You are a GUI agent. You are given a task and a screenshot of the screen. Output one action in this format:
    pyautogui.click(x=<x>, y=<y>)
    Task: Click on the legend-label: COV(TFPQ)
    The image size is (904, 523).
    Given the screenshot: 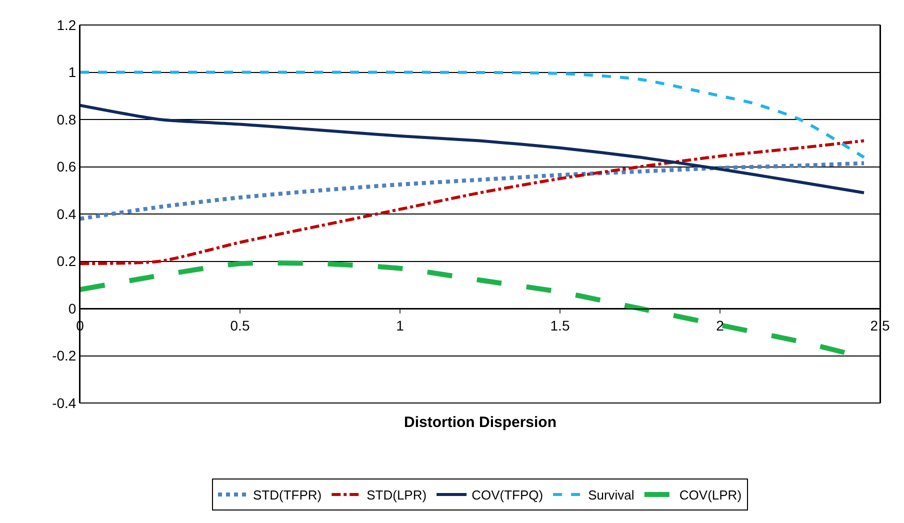 What is the action you would take?
    pyautogui.click(x=508, y=495)
    